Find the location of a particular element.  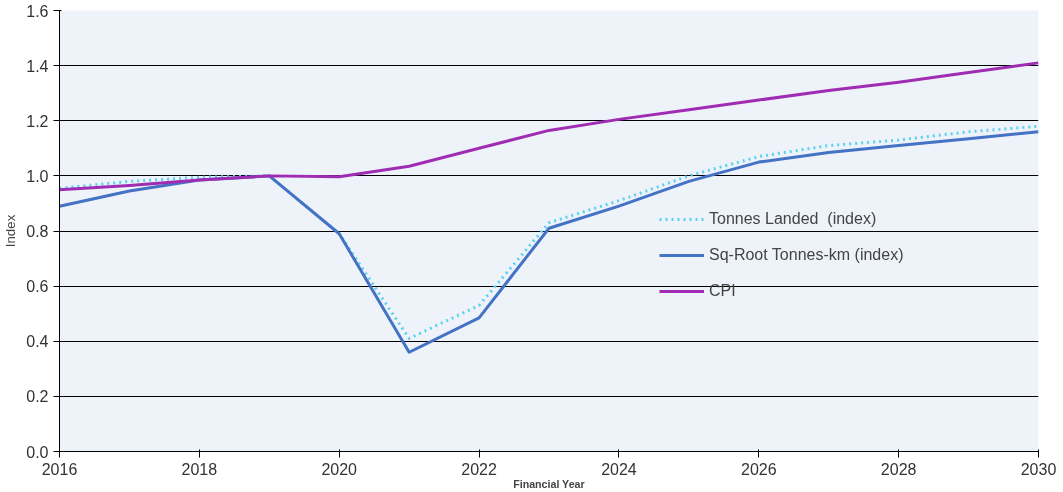

x-tick-label: 2024 is located at coordinates (619, 469).